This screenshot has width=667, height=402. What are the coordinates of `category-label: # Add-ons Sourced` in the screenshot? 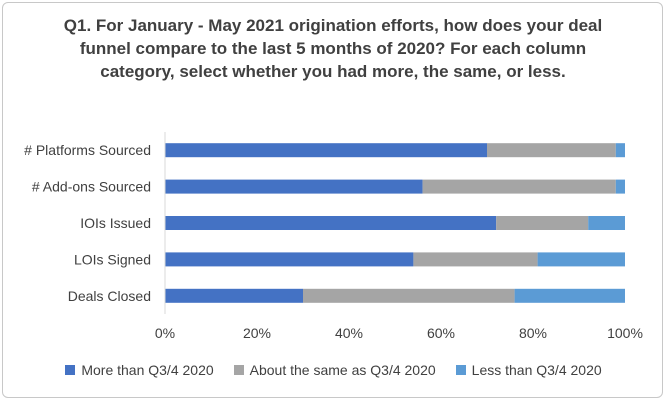 It's located at (91, 187).